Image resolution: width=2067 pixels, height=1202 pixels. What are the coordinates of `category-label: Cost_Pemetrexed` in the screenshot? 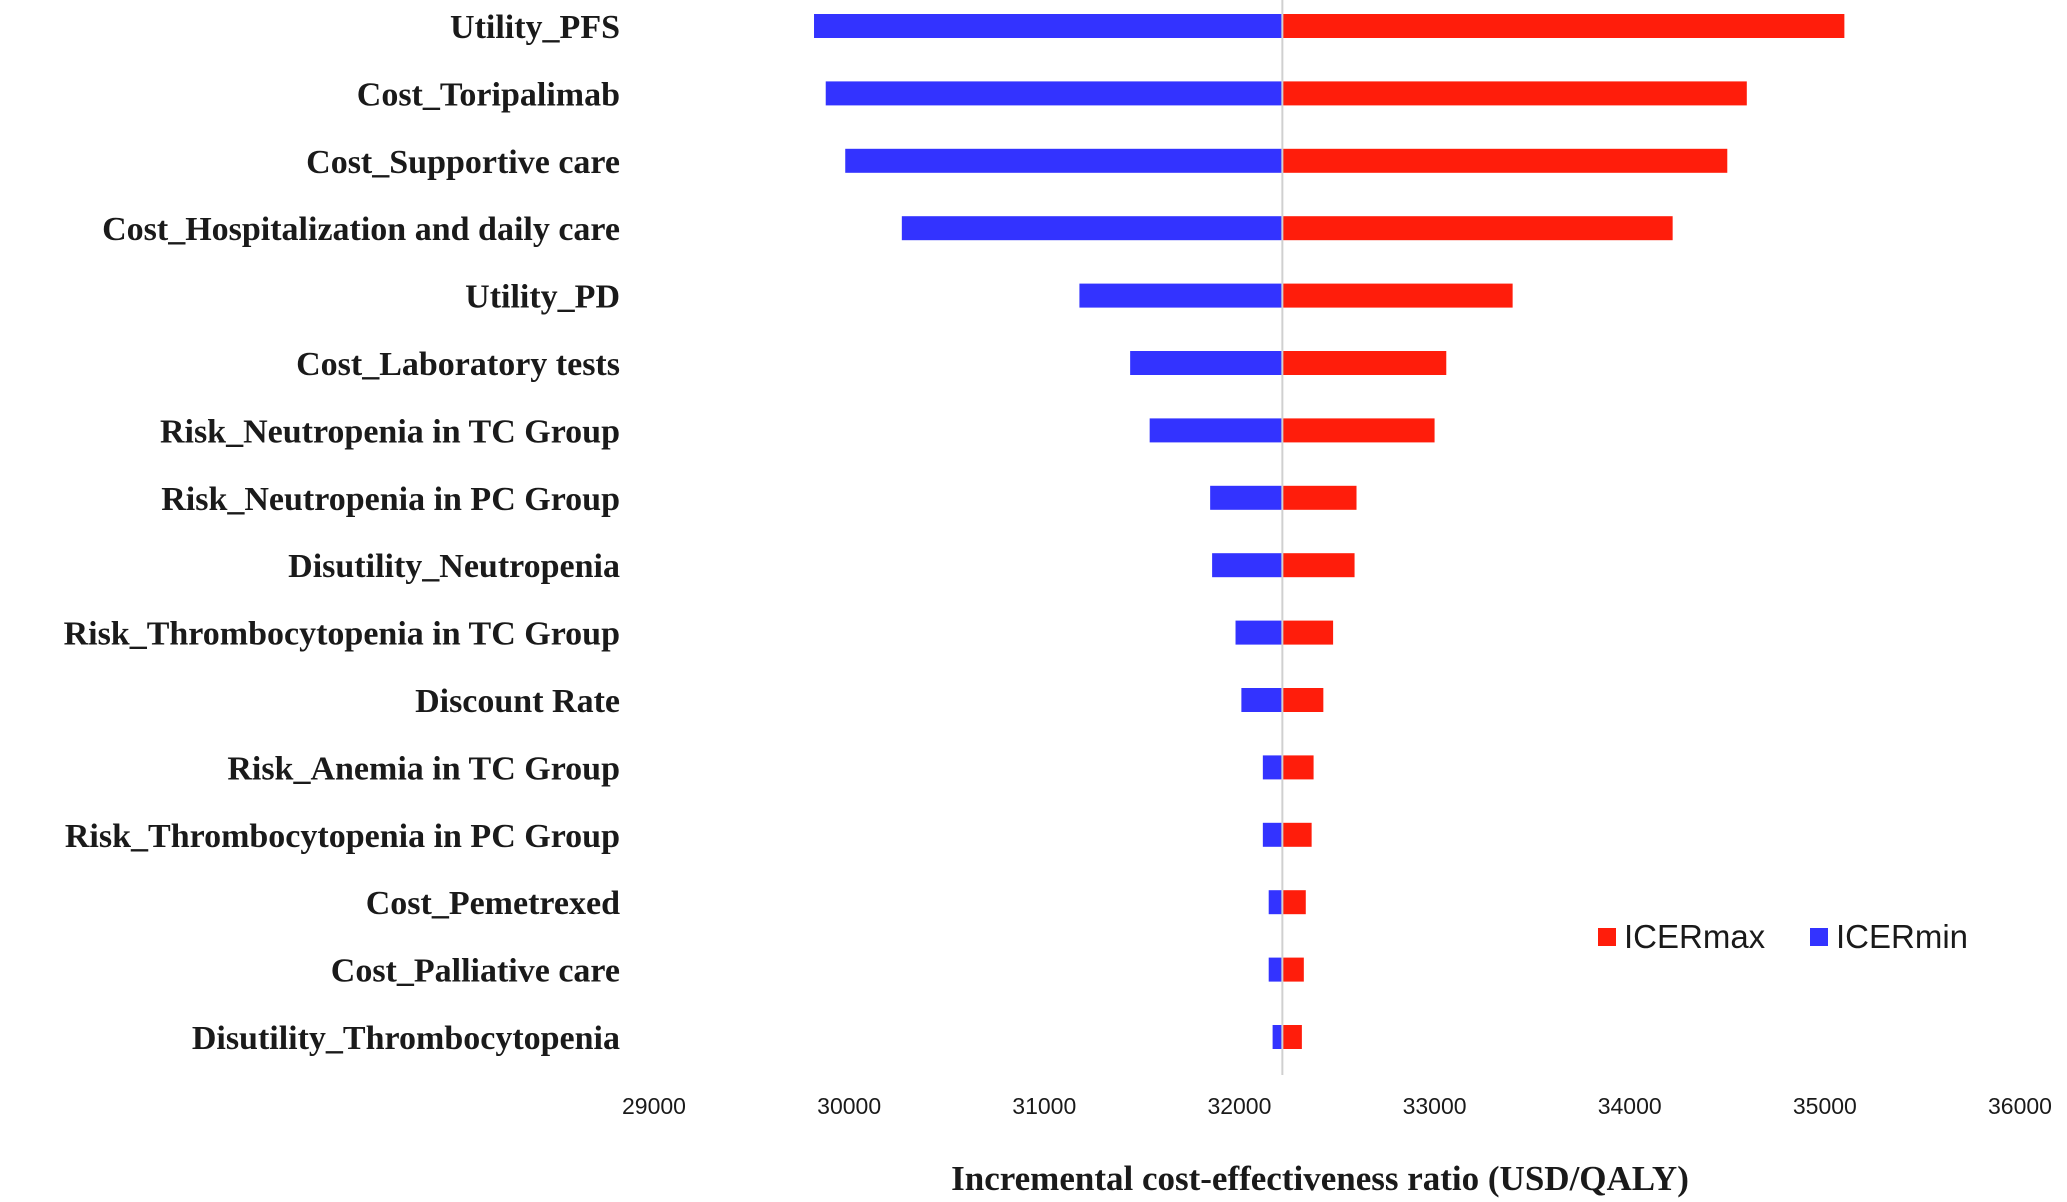 It's located at (493, 903).